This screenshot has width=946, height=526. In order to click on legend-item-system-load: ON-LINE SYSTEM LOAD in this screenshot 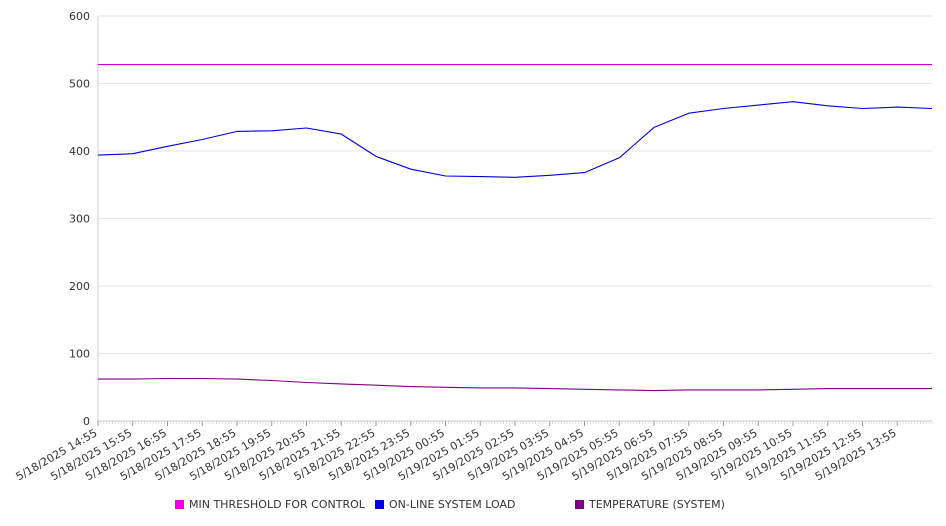, I will do `click(445, 504)`.